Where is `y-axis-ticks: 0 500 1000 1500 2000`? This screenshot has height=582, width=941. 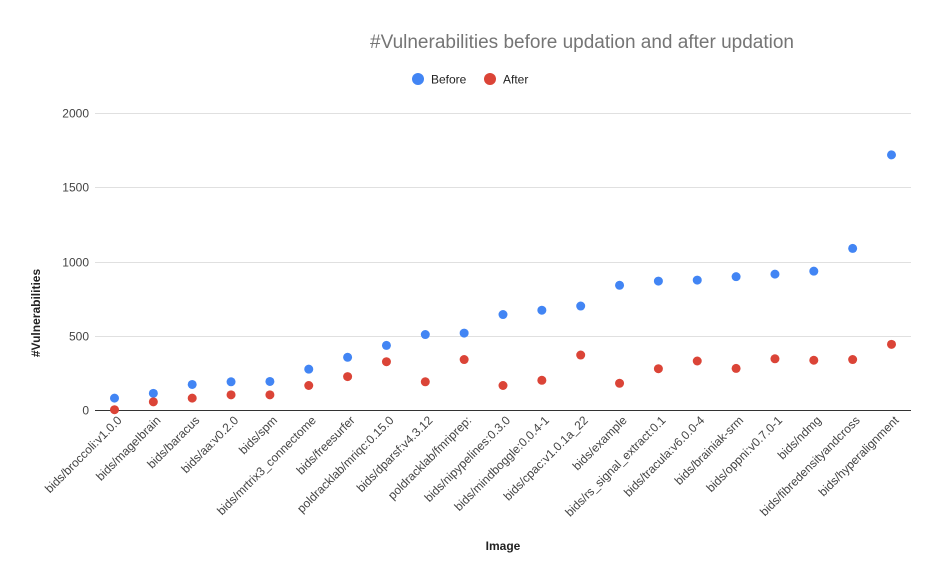
y-axis-ticks: 0 500 1000 1500 2000 is located at coordinates (75, 262).